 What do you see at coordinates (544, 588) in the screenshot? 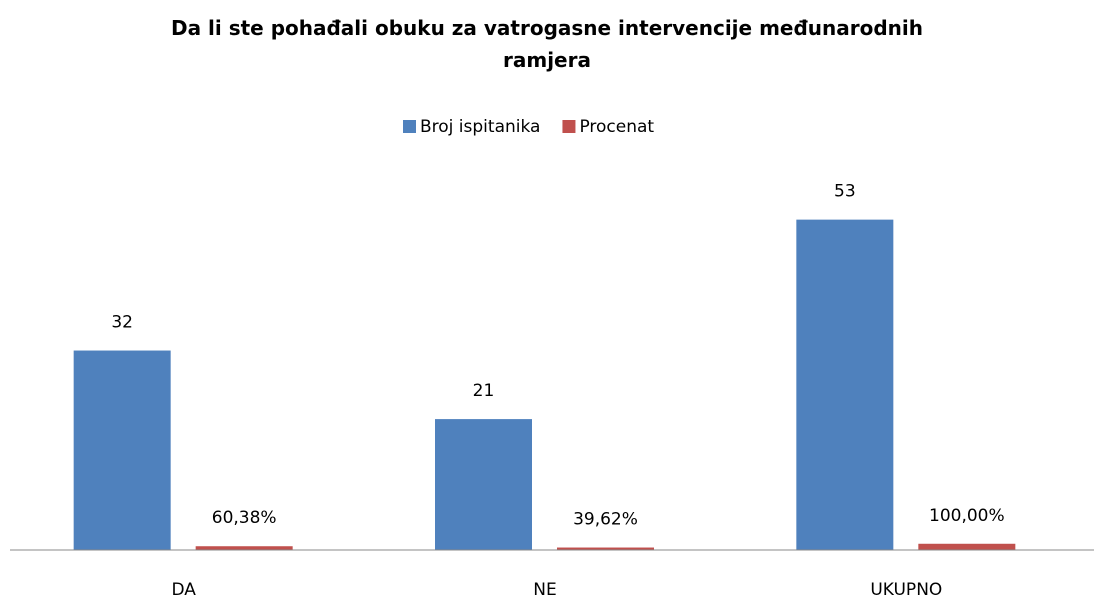
I see `x-tick-label: NE` at bounding box center [544, 588].